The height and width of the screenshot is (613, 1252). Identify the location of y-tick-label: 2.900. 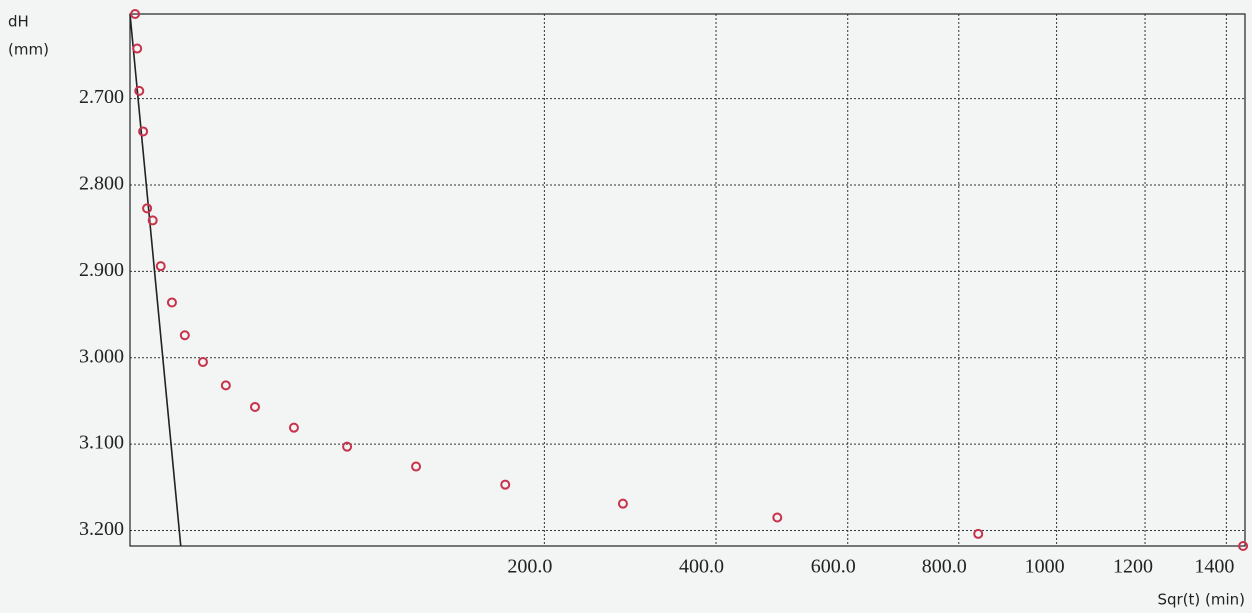
(101, 270).